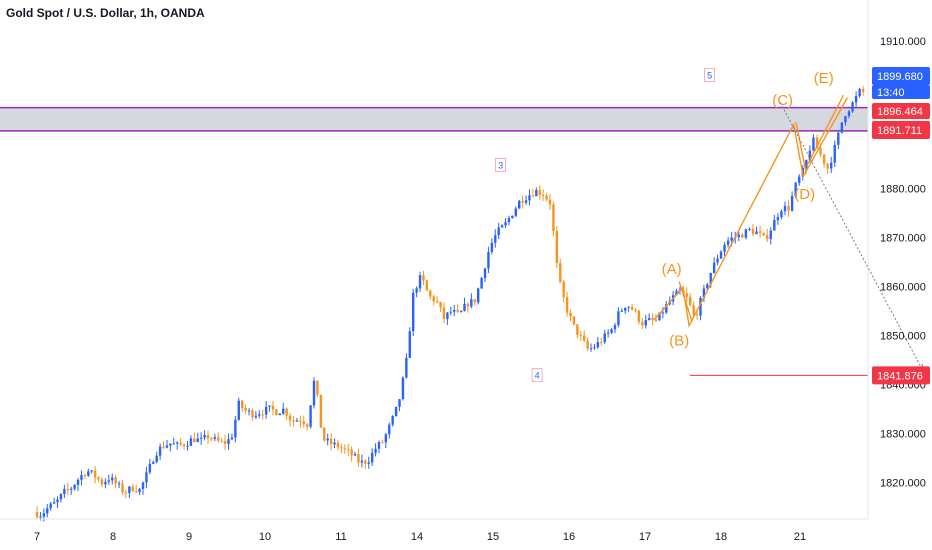  Describe the element at coordinates (721, 537) in the screenshot. I see `time-tick-label: 18` at that location.